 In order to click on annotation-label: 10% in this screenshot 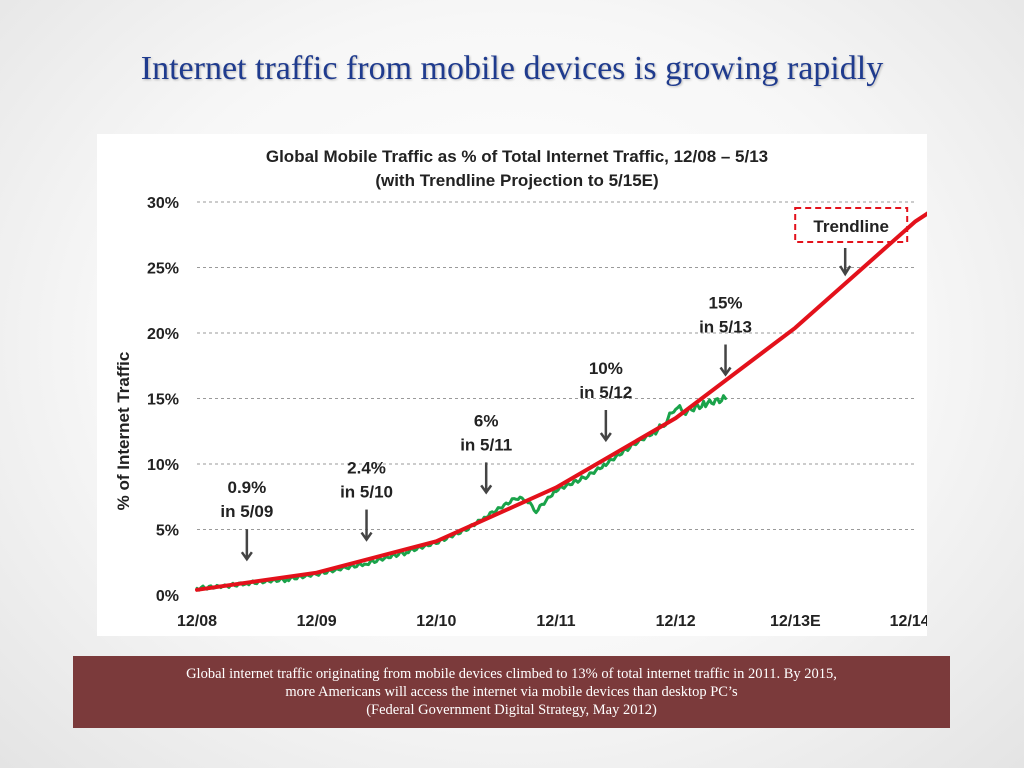, I will do `click(606, 368)`.